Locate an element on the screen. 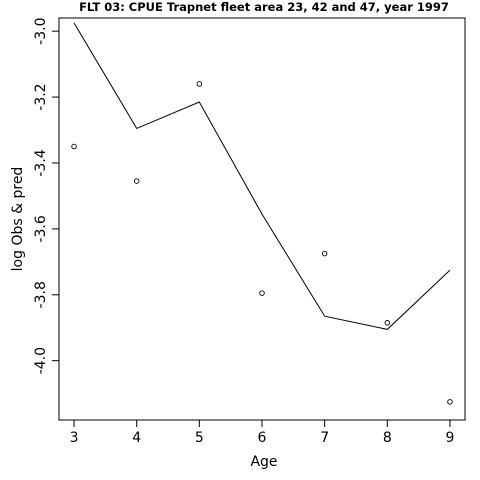 This screenshot has width=480, height=480. y-tick-label: -3.2 is located at coordinates (41, 96).